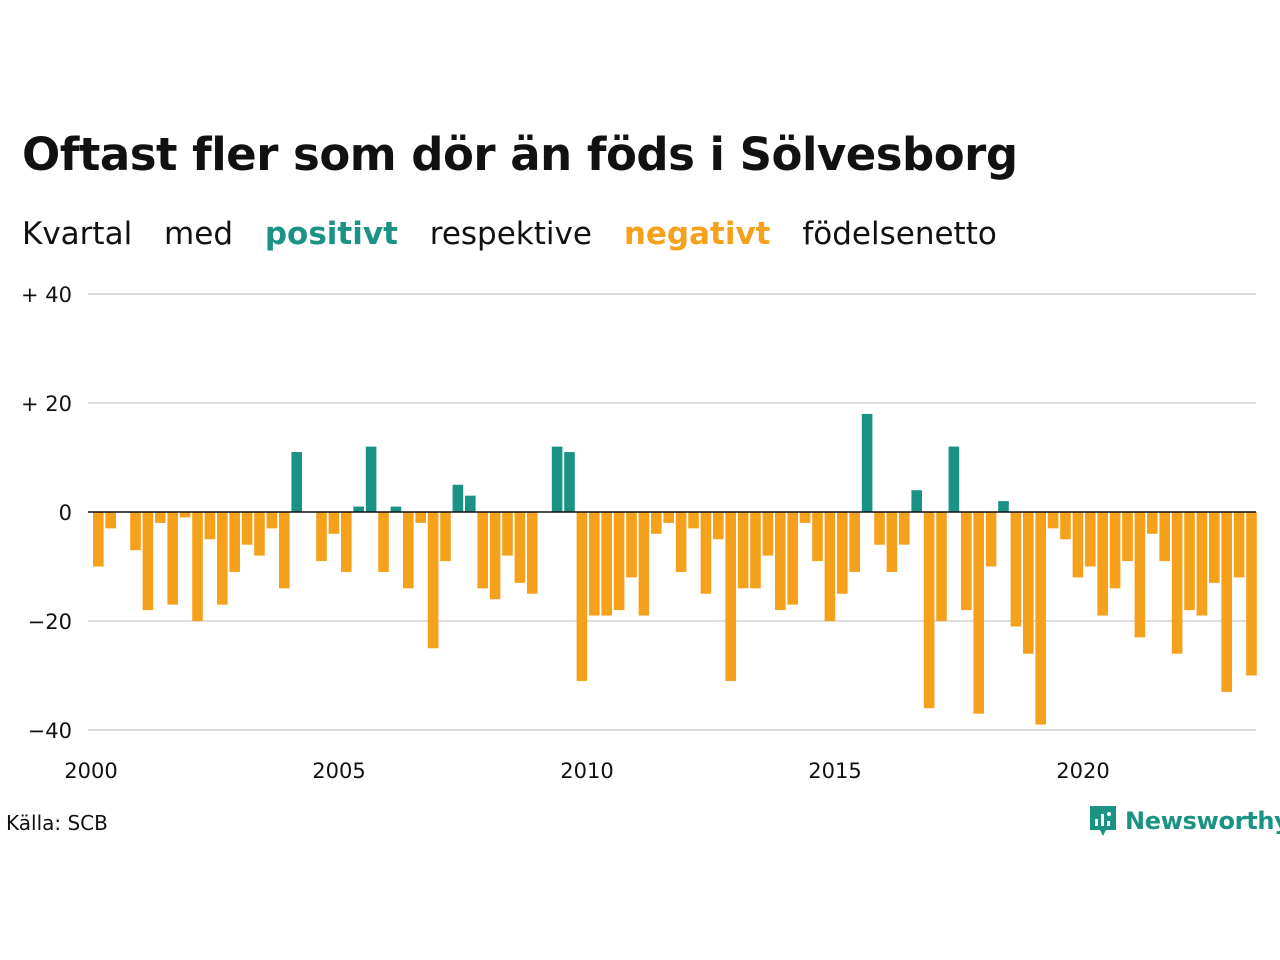  I want to click on y-tick-label: 0, so click(65, 513).